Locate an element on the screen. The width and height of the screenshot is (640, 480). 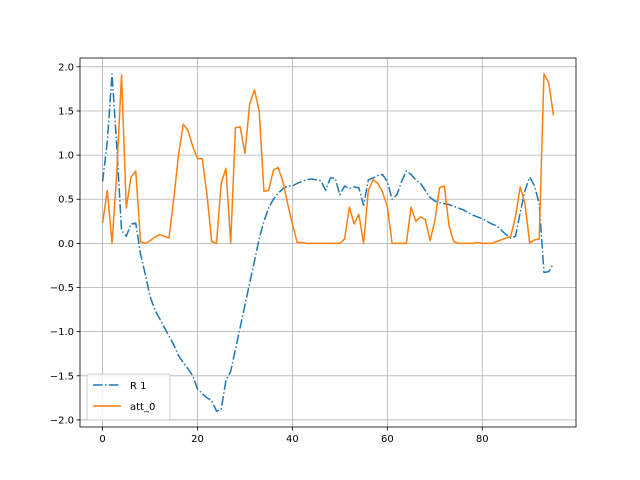
x-tick-label: 80 is located at coordinates (482, 439).